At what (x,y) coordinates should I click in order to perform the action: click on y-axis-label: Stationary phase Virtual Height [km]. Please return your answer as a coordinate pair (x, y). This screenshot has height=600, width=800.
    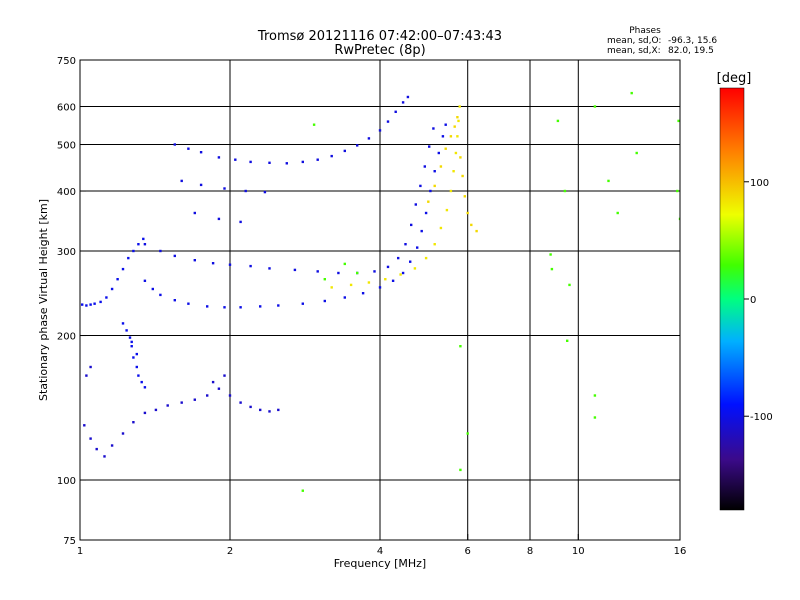
    Looking at the image, I should click on (43, 300).